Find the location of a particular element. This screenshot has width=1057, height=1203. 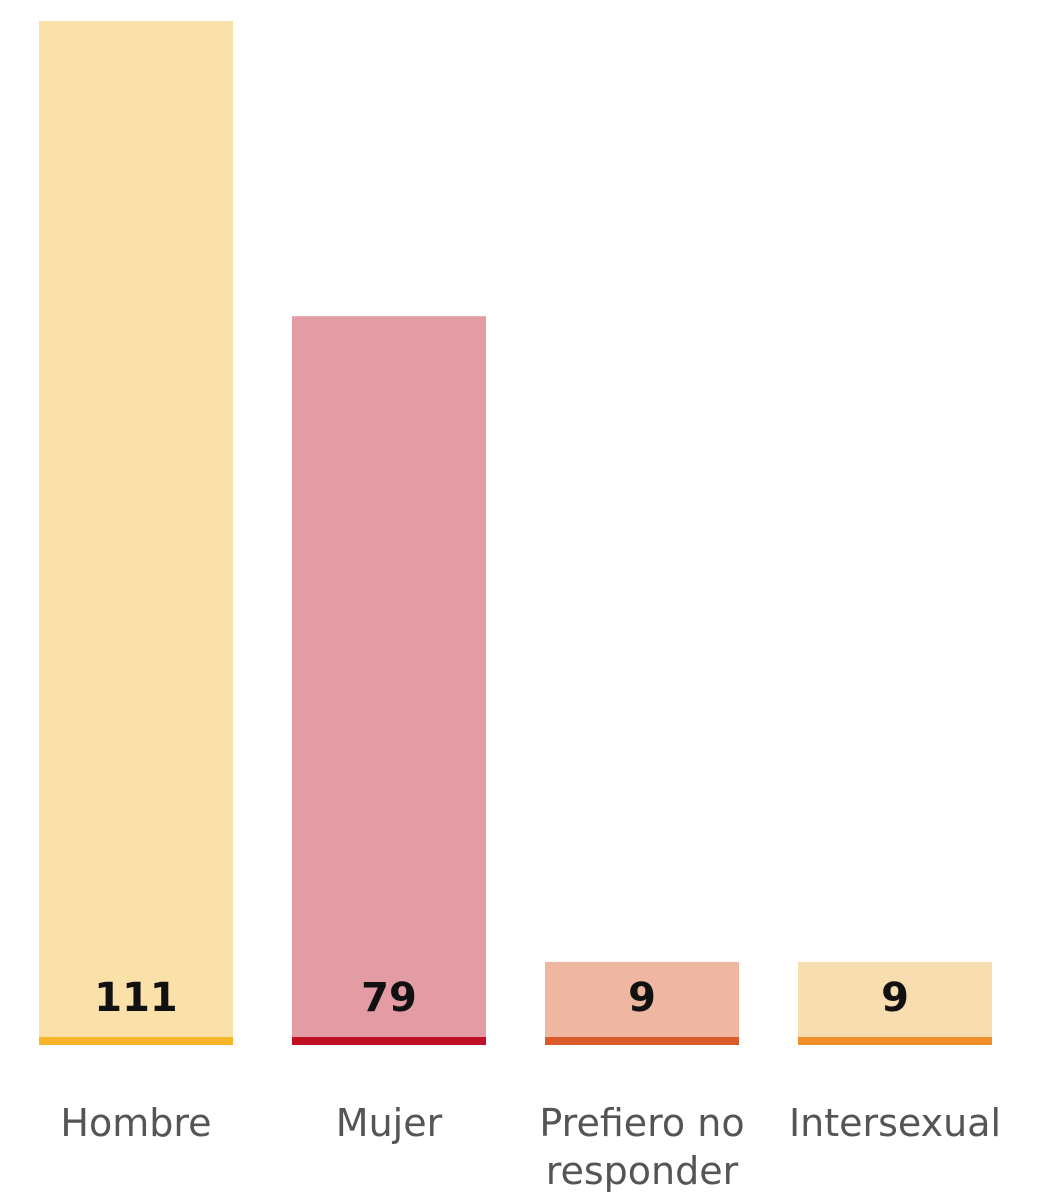

bar-value-label: 79 is located at coordinates (389, 998).